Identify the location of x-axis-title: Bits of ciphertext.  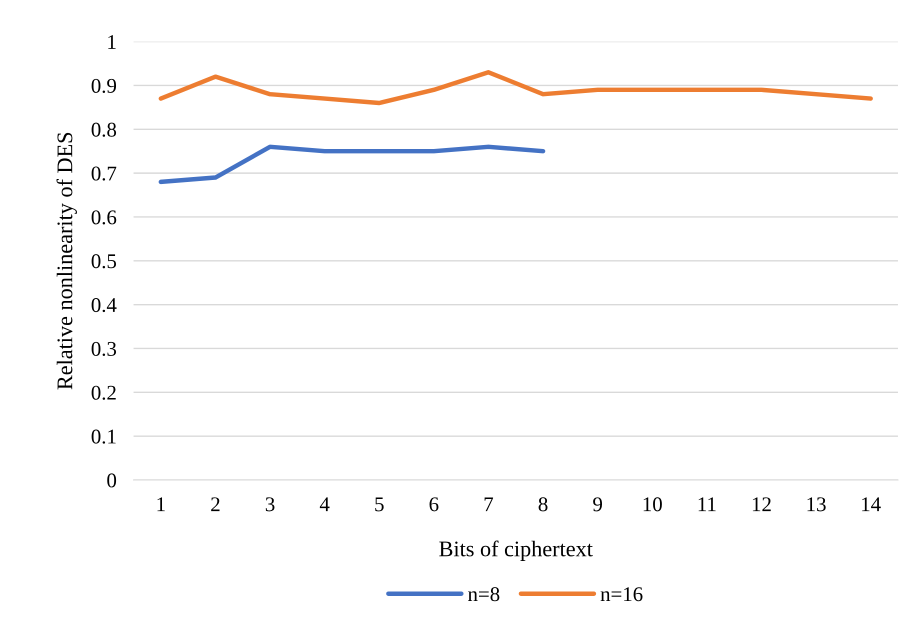
(516, 550).